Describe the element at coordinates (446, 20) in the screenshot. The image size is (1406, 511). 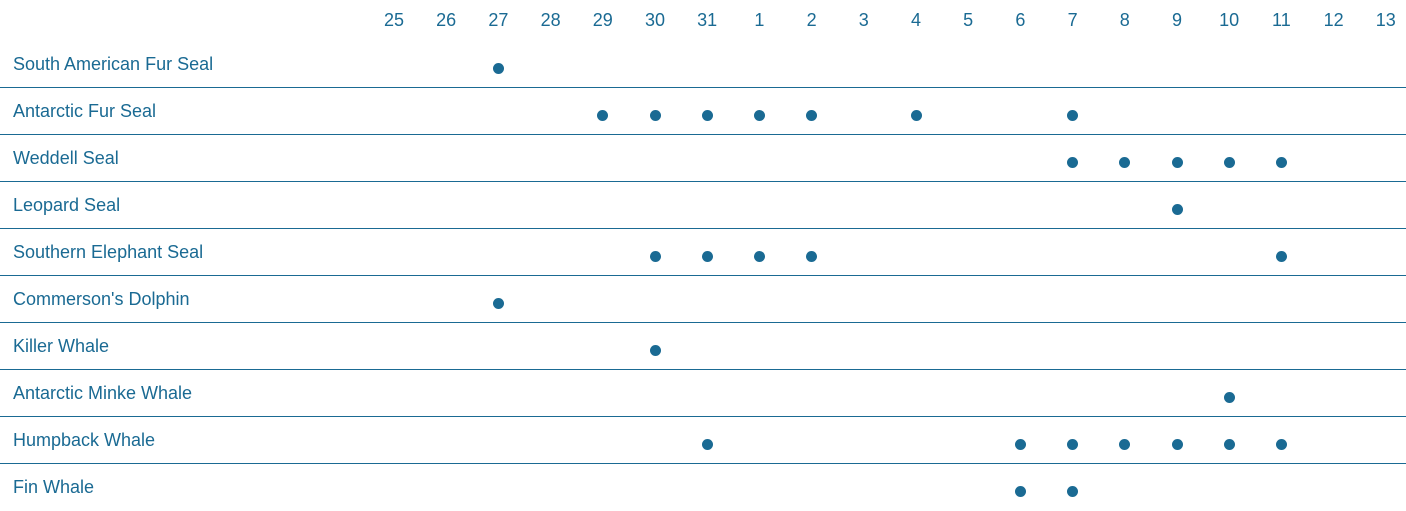
I see `day-label: 26` at that location.